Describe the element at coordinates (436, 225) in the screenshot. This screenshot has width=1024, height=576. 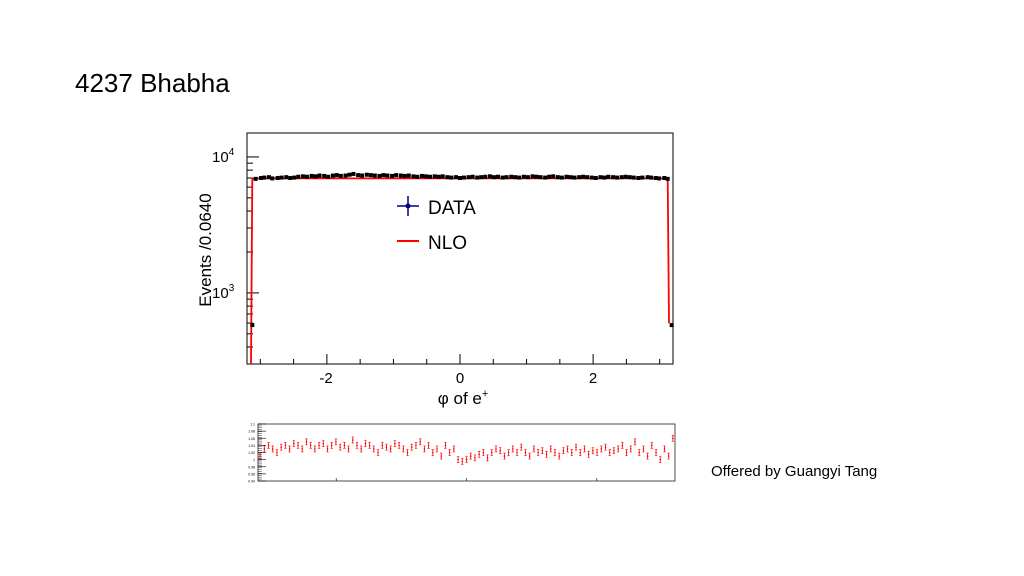
I see `legend: DATA NLO` at that location.